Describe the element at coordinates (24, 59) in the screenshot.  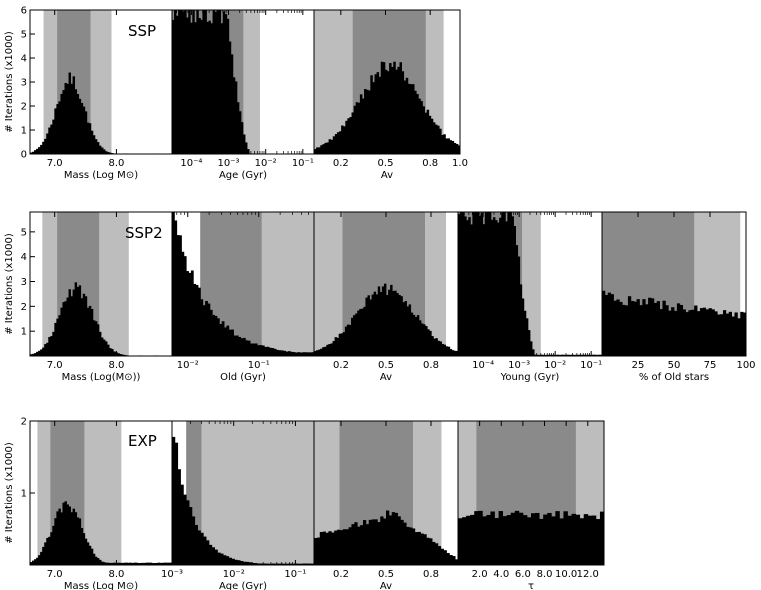
I see `y-tick-label: 4` at that location.